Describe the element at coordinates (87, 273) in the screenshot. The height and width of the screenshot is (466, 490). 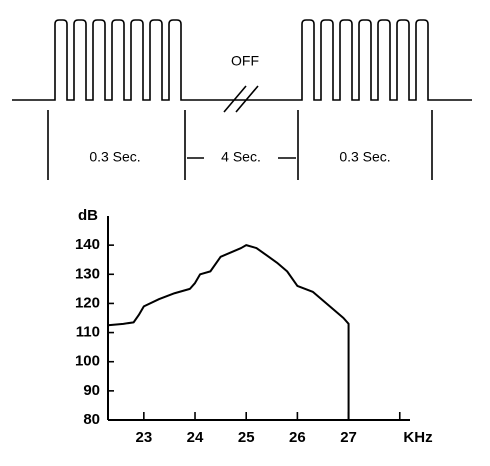
I see `y-tick-label: 130` at that location.